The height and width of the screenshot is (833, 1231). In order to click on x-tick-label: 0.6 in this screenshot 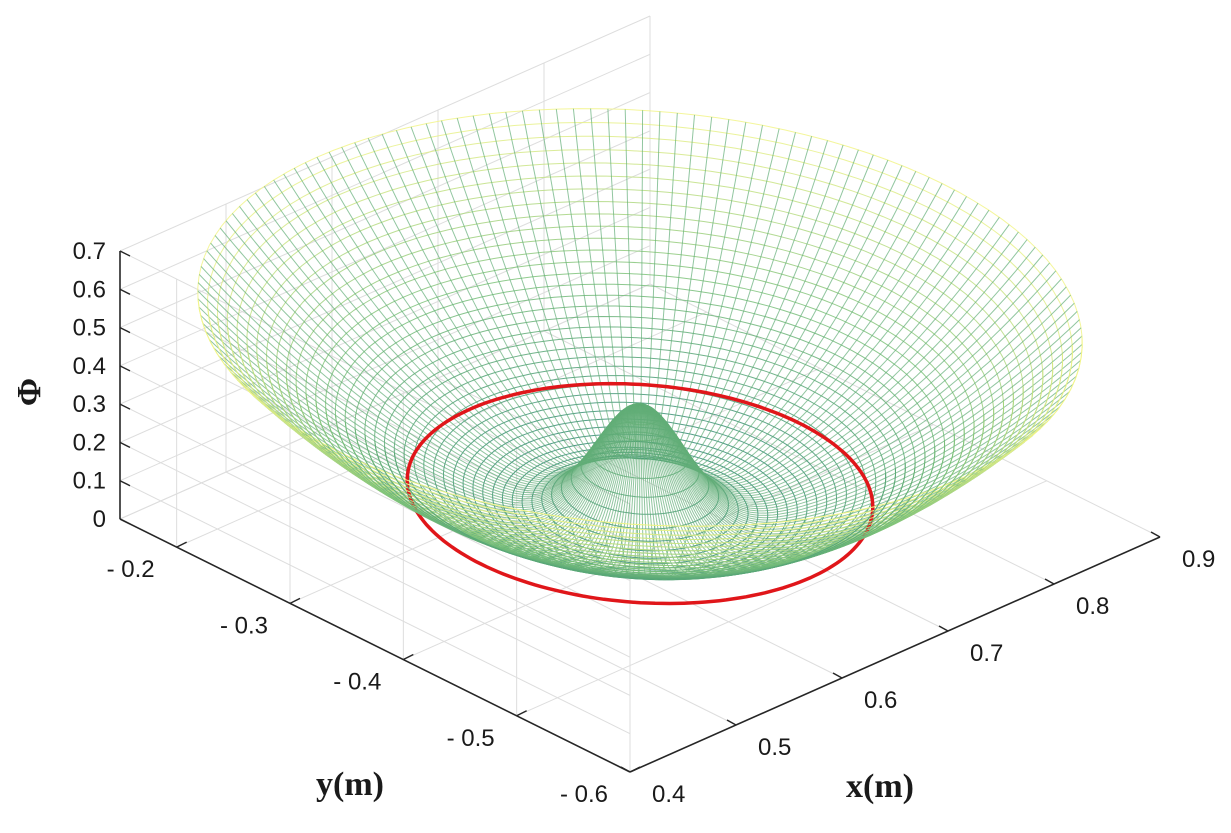, I will do `click(880, 700)`.